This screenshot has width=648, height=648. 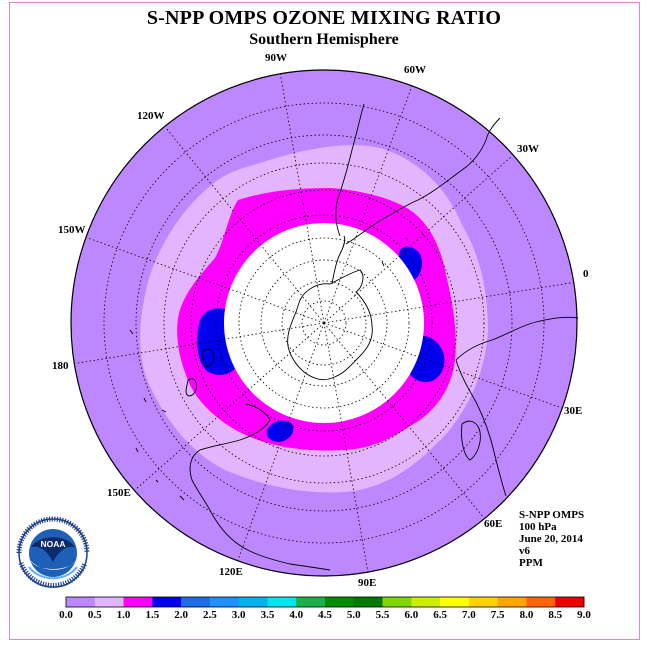 I want to click on lat-circle-50s, so click(x=324, y=323).